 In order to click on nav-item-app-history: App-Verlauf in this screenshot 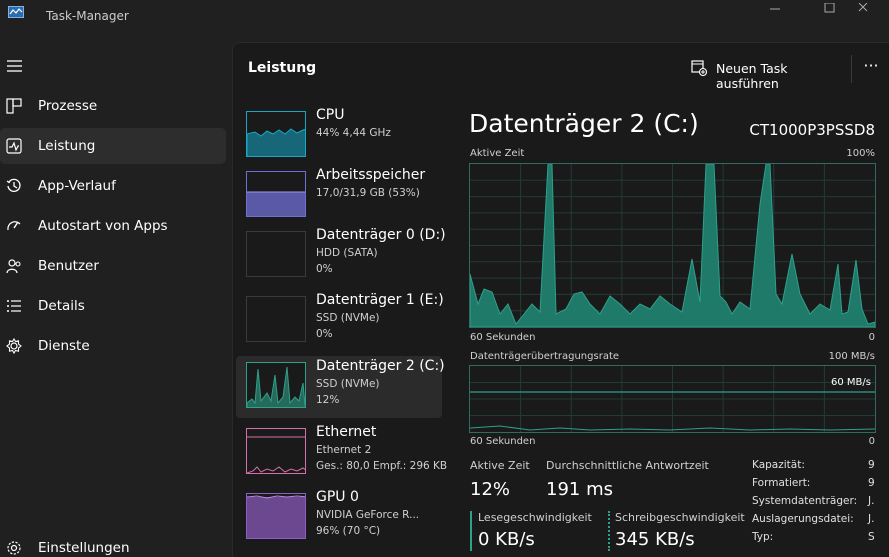, I will do `click(113, 186)`.